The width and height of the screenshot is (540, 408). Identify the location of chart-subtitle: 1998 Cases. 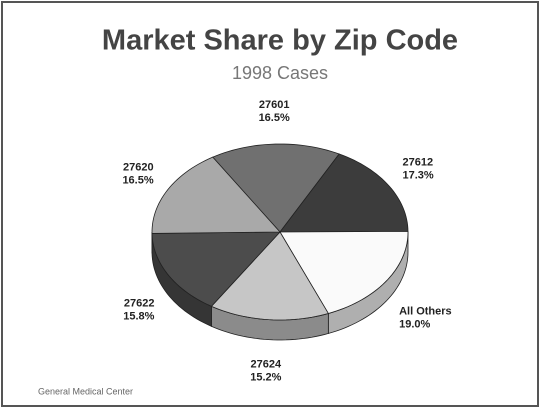
(280, 73).